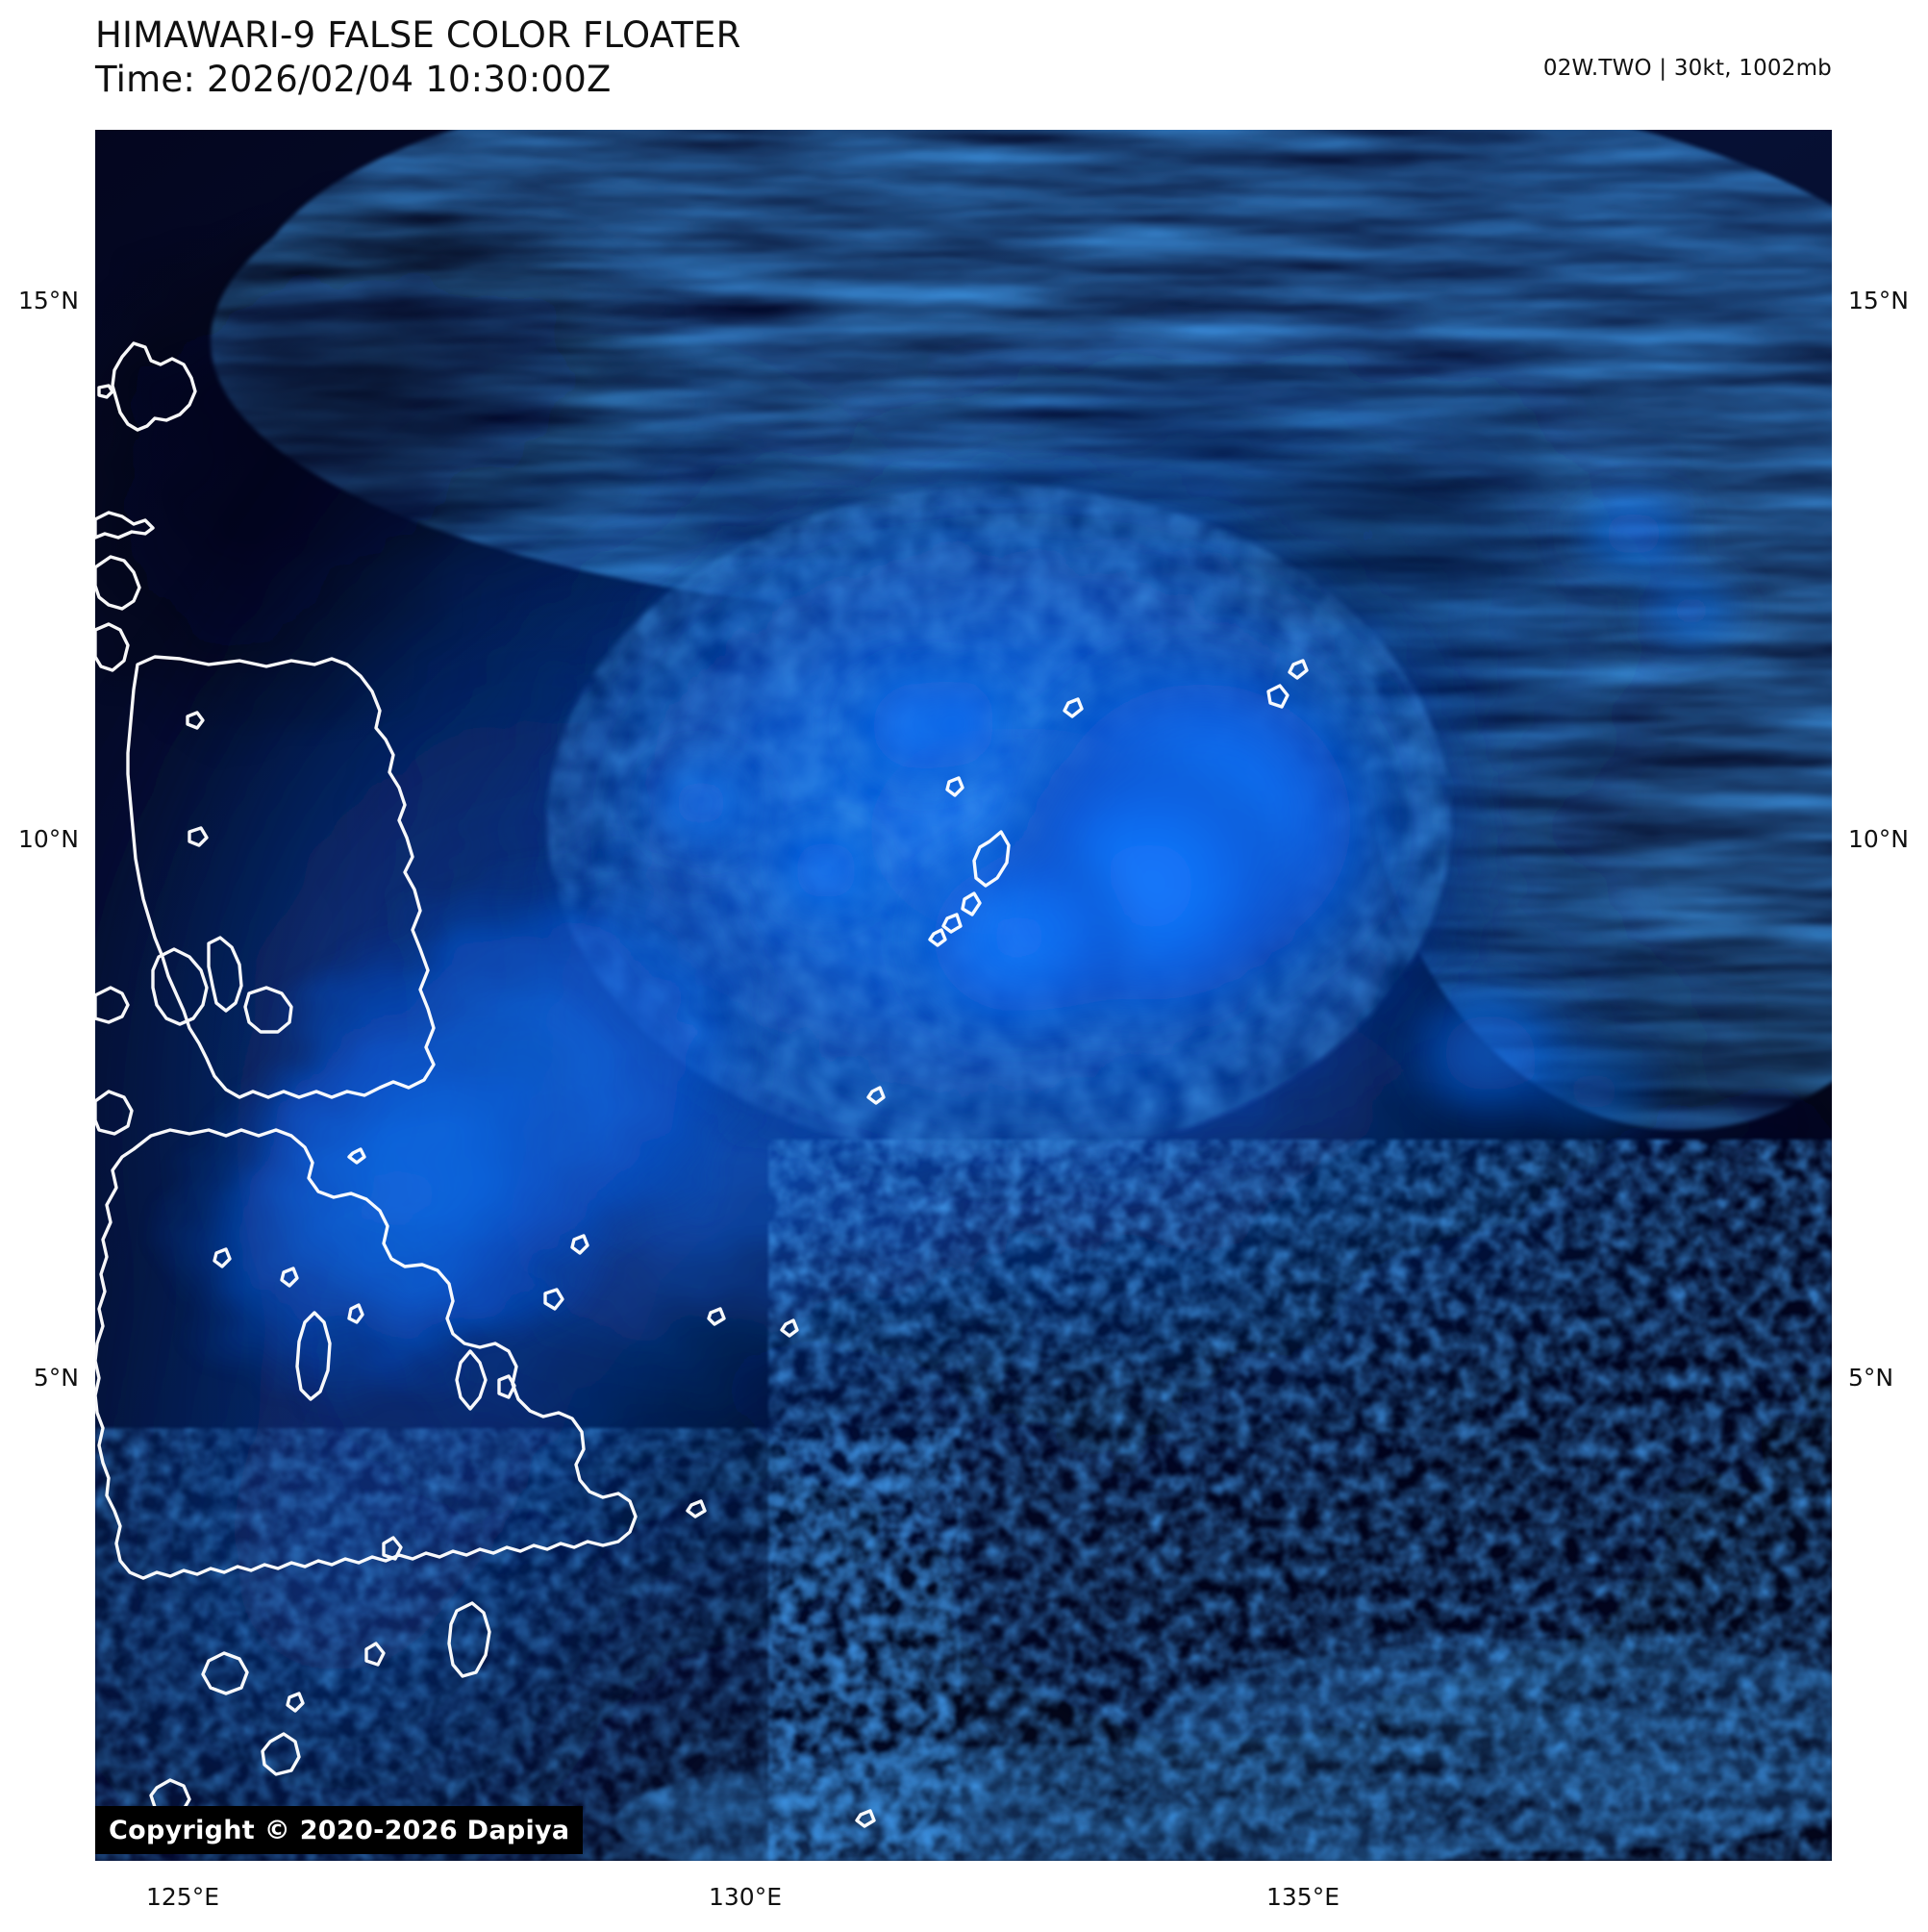  What do you see at coordinates (353, 79) in the screenshot?
I see `timestamp-label: Time: 2026/02/04 10:30:00Z` at bounding box center [353, 79].